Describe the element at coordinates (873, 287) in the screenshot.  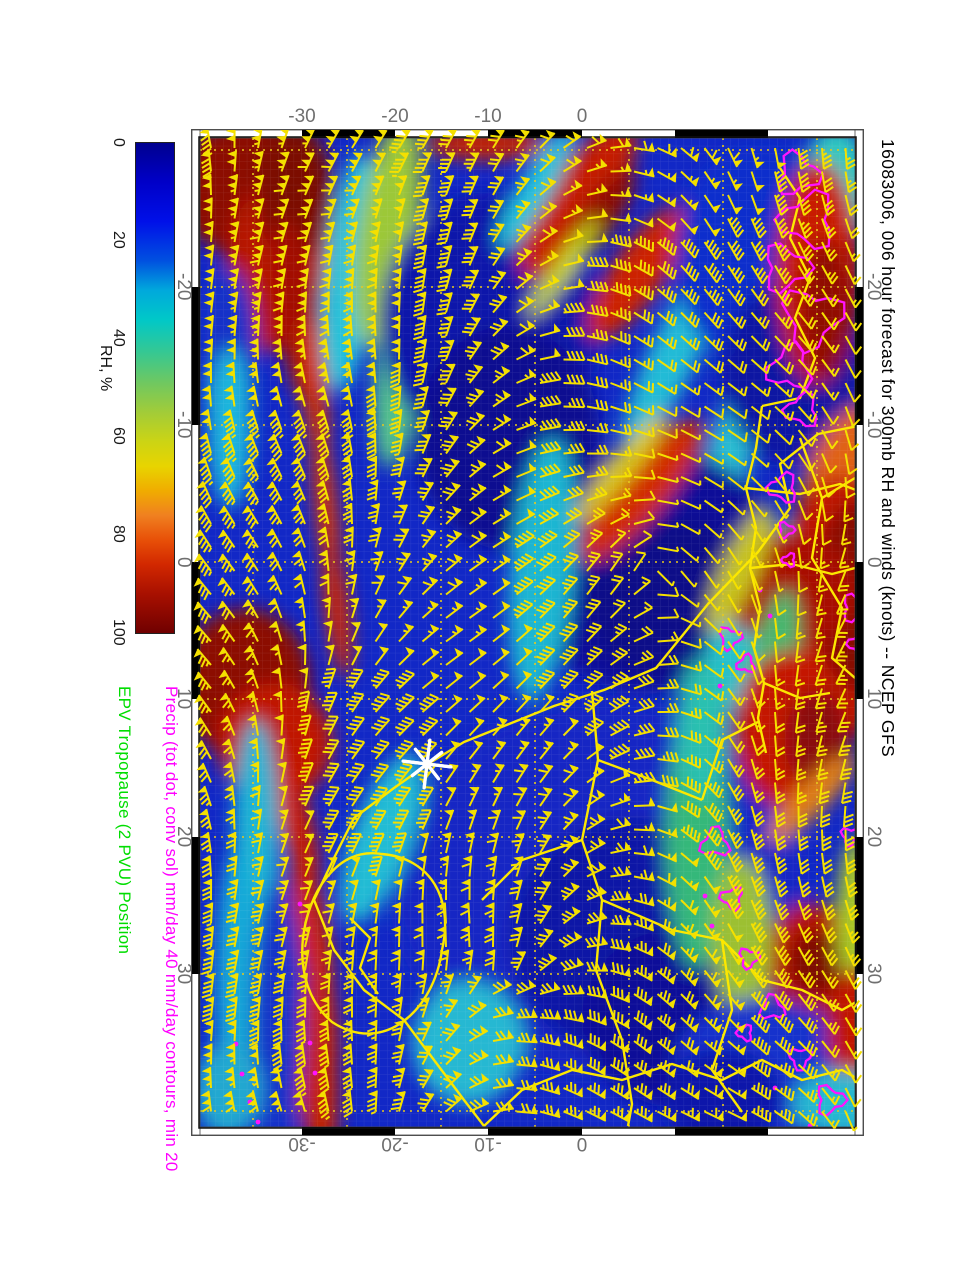
I see `axis-right-tick--20: -20` at that location.